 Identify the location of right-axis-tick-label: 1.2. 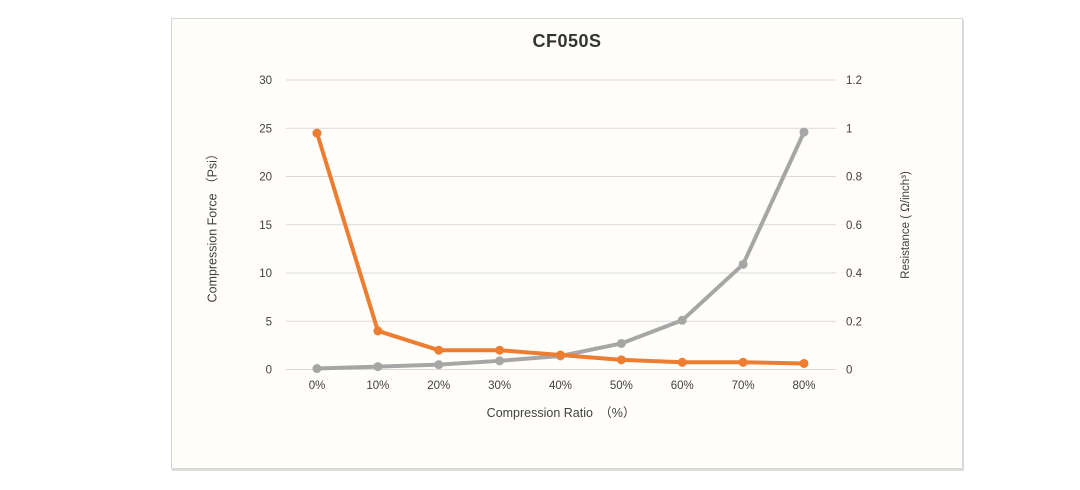
(854, 81).